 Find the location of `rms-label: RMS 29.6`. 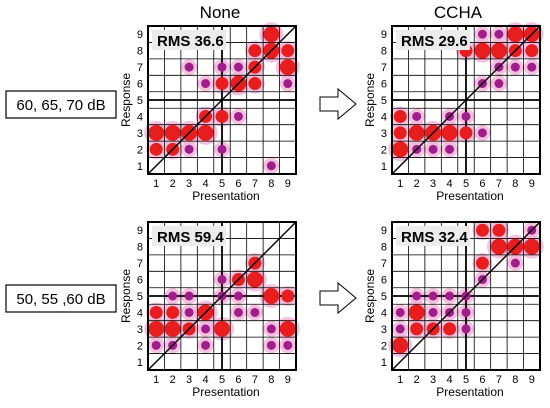

rms-label: RMS 29.6 is located at coordinates (434, 41).